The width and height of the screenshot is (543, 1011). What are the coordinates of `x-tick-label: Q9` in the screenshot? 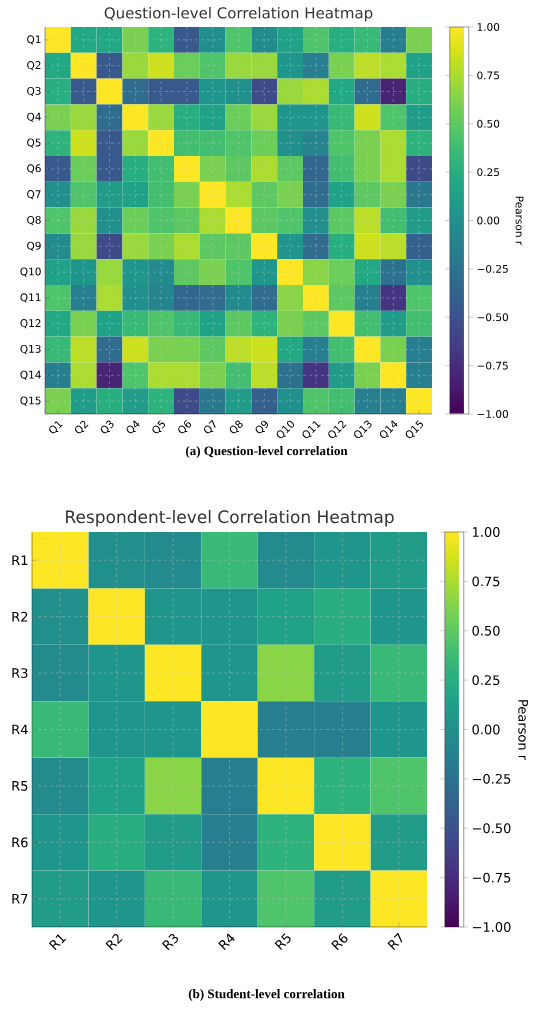 It's located at (262, 427).